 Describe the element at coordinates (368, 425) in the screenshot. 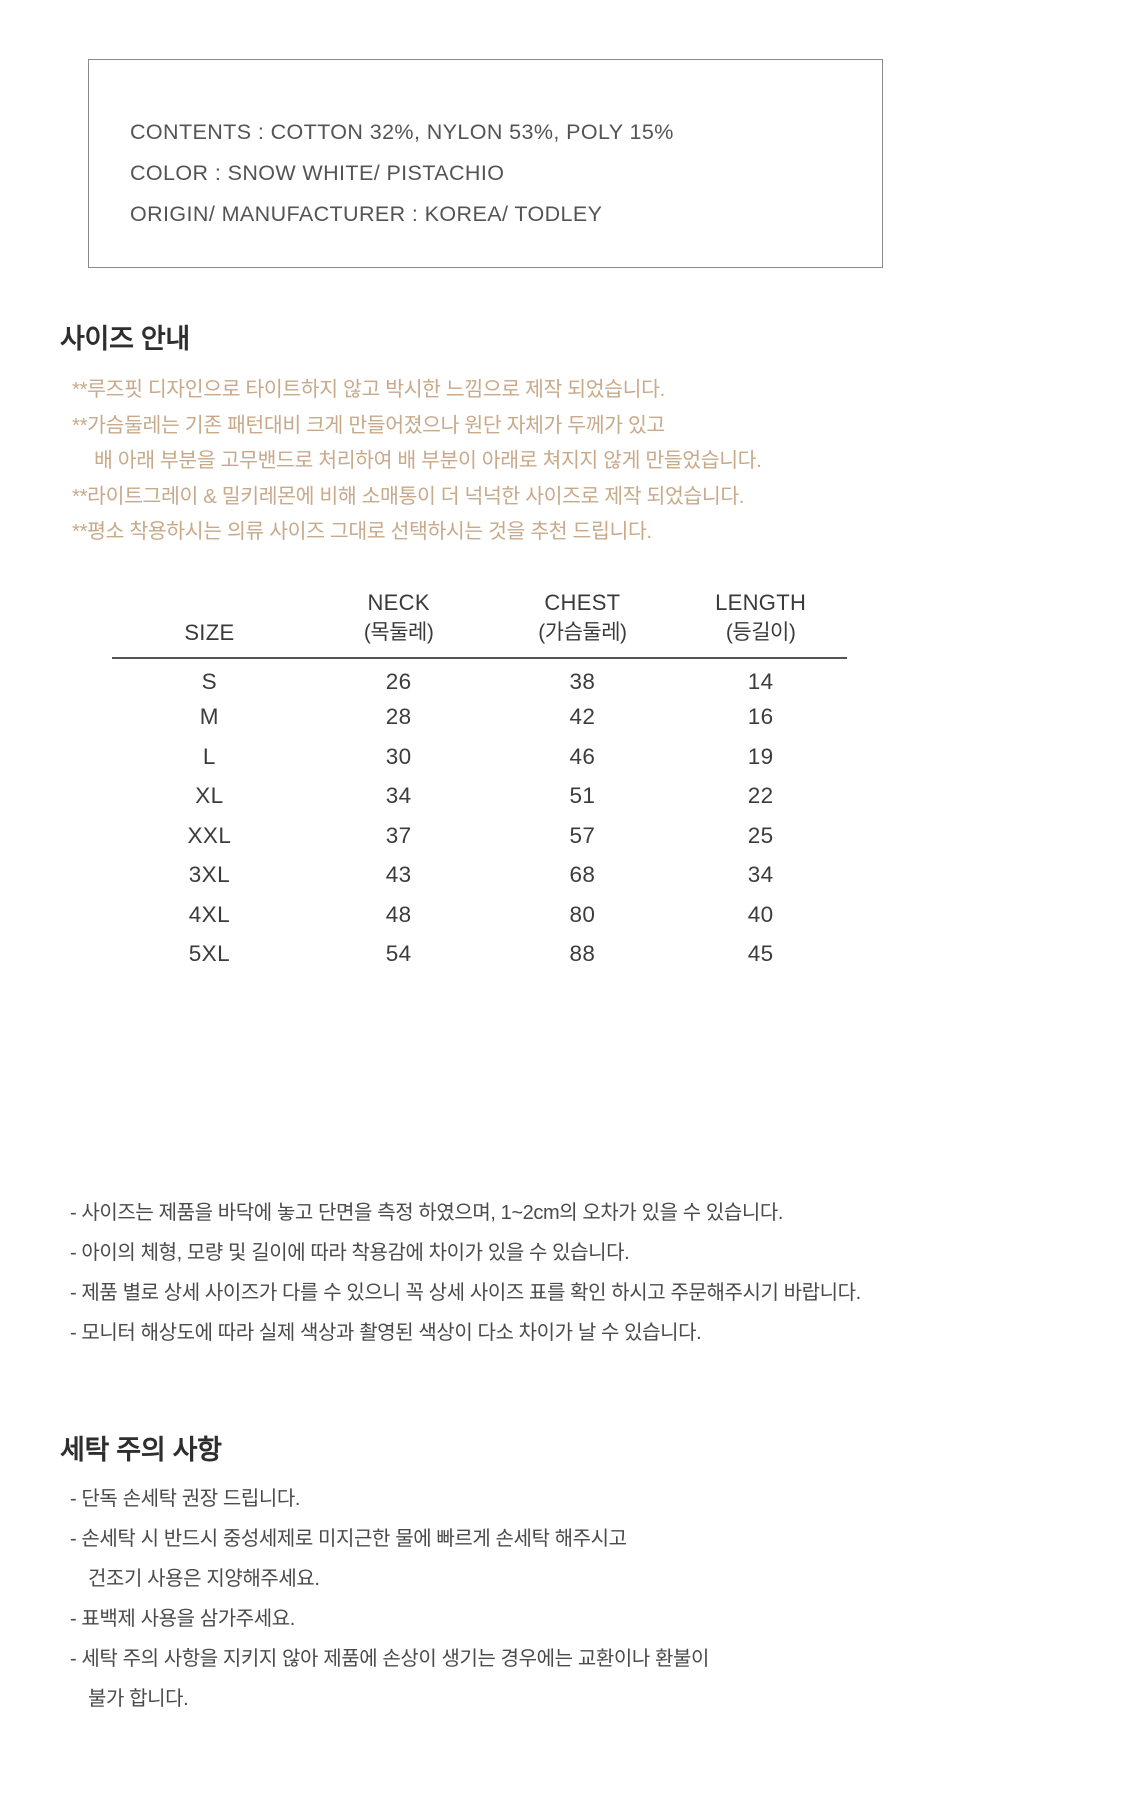

I see `fit-note: **가슴둘레는 기존 패턴대비 크게 만들어졌으나 원단 자체가 두께가 있고` at that location.